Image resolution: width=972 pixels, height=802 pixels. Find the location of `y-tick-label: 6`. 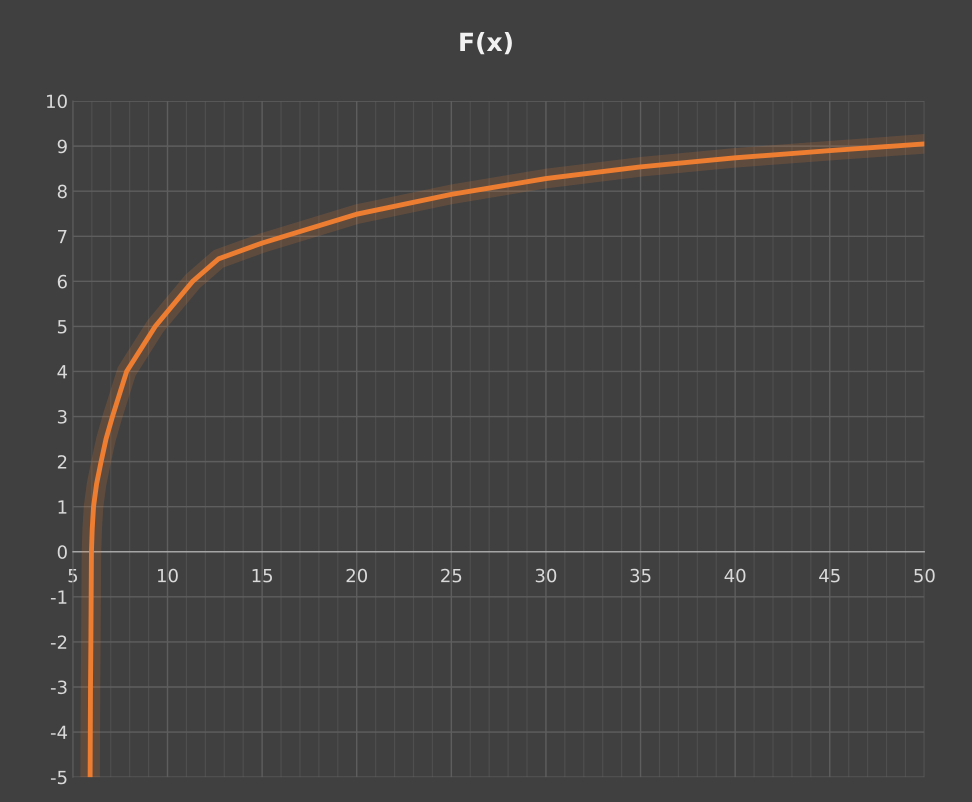

y-tick-label: 6 is located at coordinates (62, 281).